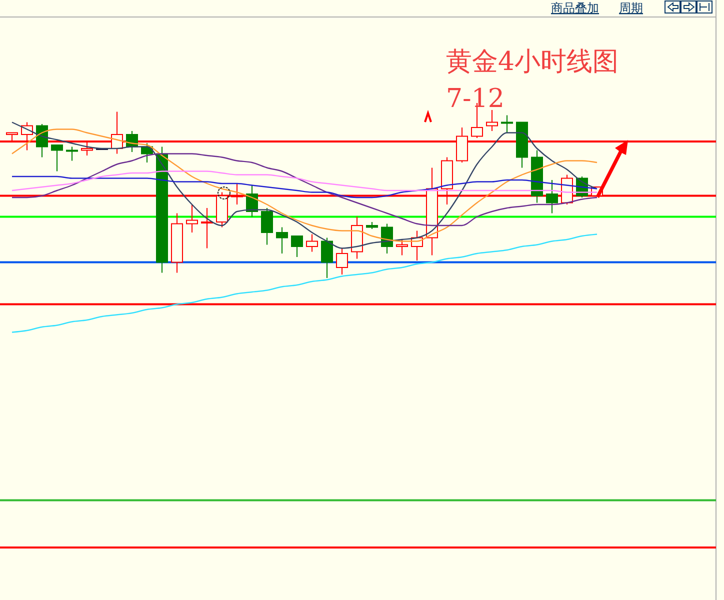 This screenshot has height=600, width=724. Describe the element at coordinates (631, 8) in the screenshot. I see `text: 周期` at that location.